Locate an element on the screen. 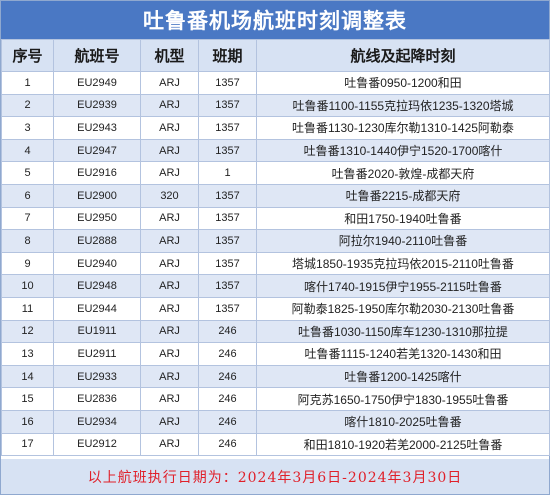 Image resolution: width=550 pixels, height=495 pixels. cell-route: 和田1810-1920若羌2000-2125吐鲁番 is located at coordinates (403, 444).